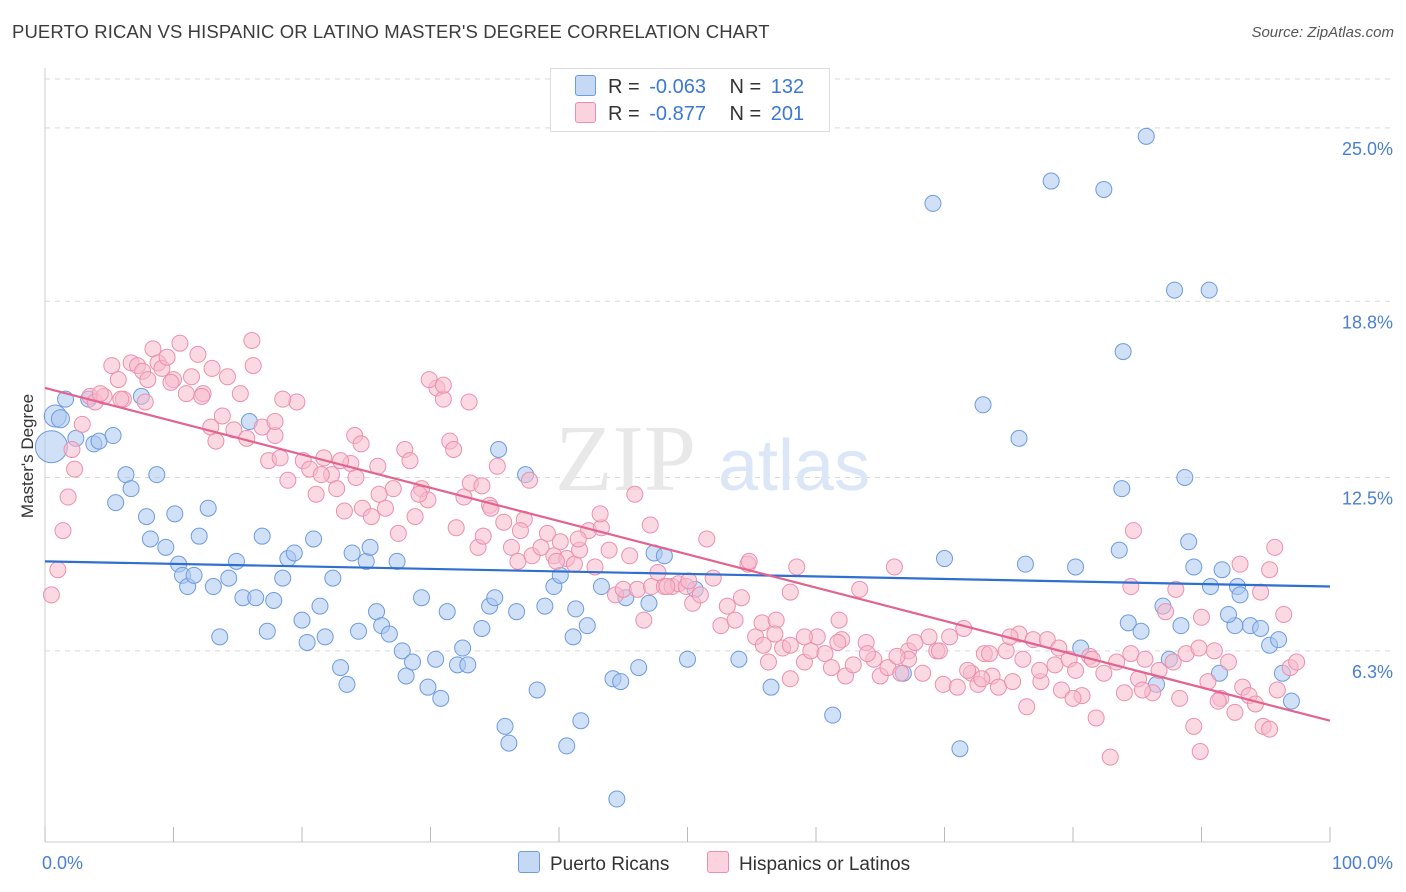 Image resolution: width=1406 pixels, height=892 pixels. What do you see at coordinates (625, 459) in the screenshot?
I see `watermark-zip: ZIP` at bounding box center [625, 459].